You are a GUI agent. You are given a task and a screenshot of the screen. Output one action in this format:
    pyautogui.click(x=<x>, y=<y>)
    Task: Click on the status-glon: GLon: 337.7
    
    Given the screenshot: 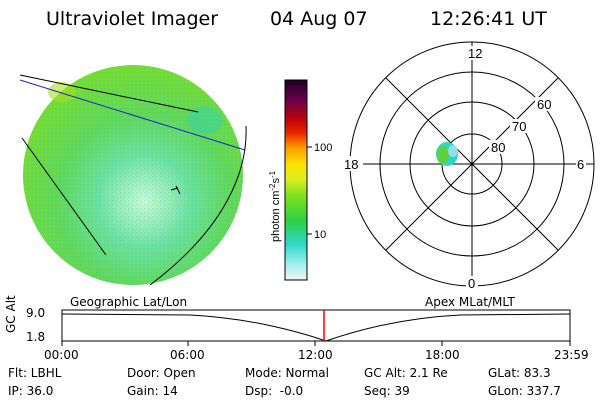 What is the action you would take?
    pyautogui.click(x=524, y=391)
    